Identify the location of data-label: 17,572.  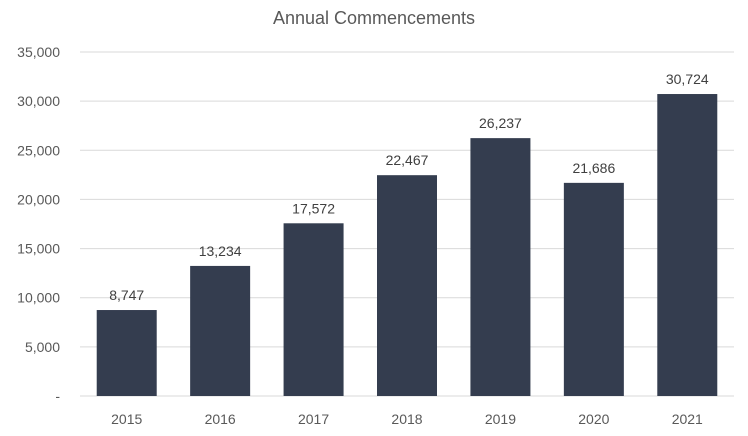
(313, 208).